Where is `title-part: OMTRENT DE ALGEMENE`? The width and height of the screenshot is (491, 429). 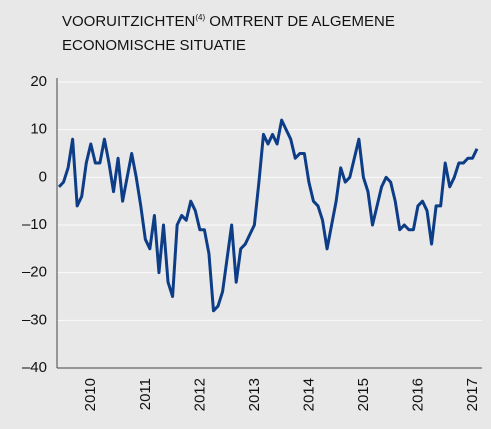
title-part: OMTRENT DE ALGEMENE is located at coordinates (300, 21).